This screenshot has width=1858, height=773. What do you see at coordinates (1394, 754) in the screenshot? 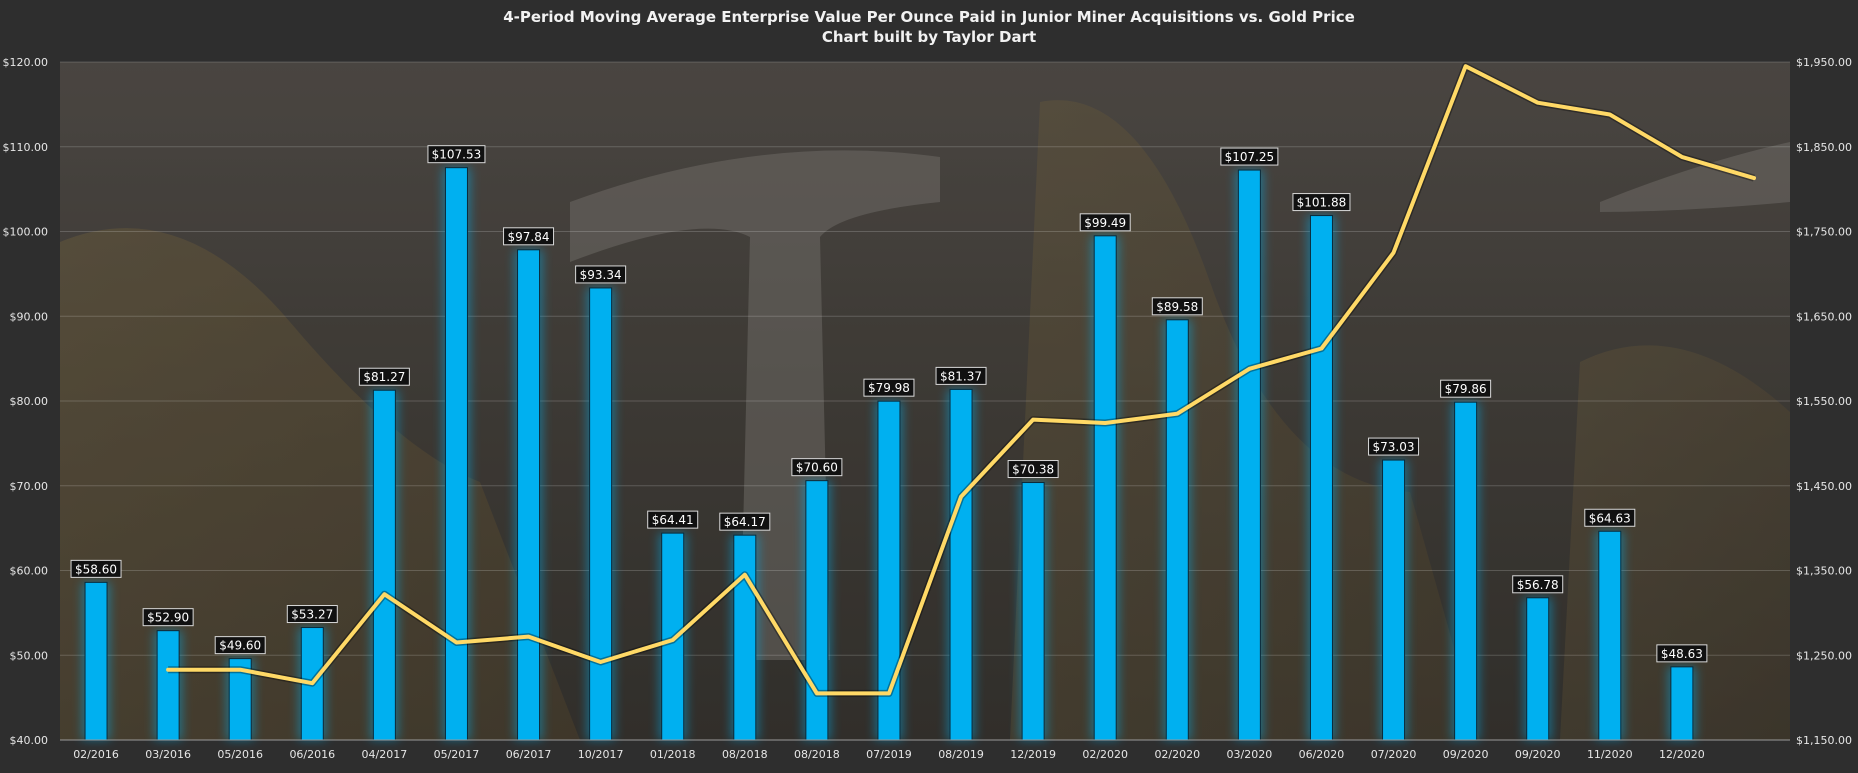
I see `x-tick-label: 07/2020` at bounding box center [1394, 754].